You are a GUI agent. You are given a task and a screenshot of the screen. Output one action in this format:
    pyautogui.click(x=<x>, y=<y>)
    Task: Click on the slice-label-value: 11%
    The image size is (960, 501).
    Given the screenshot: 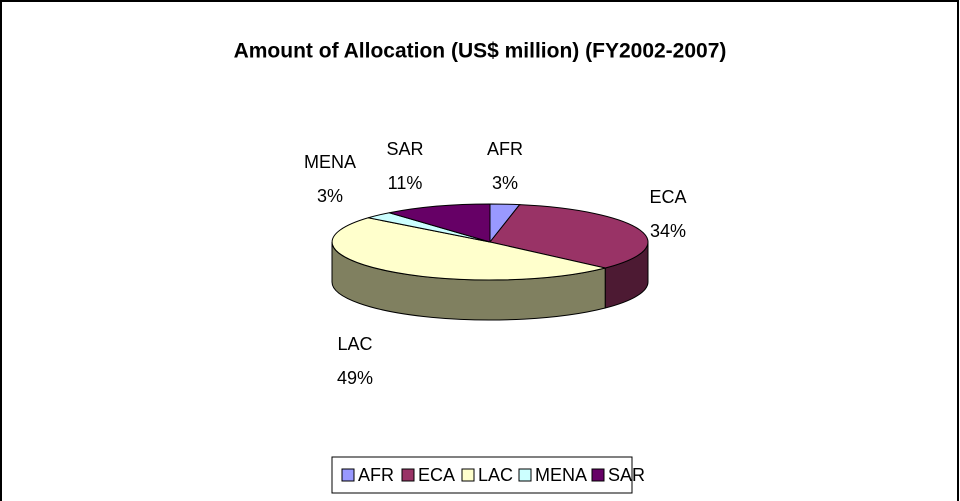 What is the action you would take?
    pyautogui.click(x=405, y=183)
    